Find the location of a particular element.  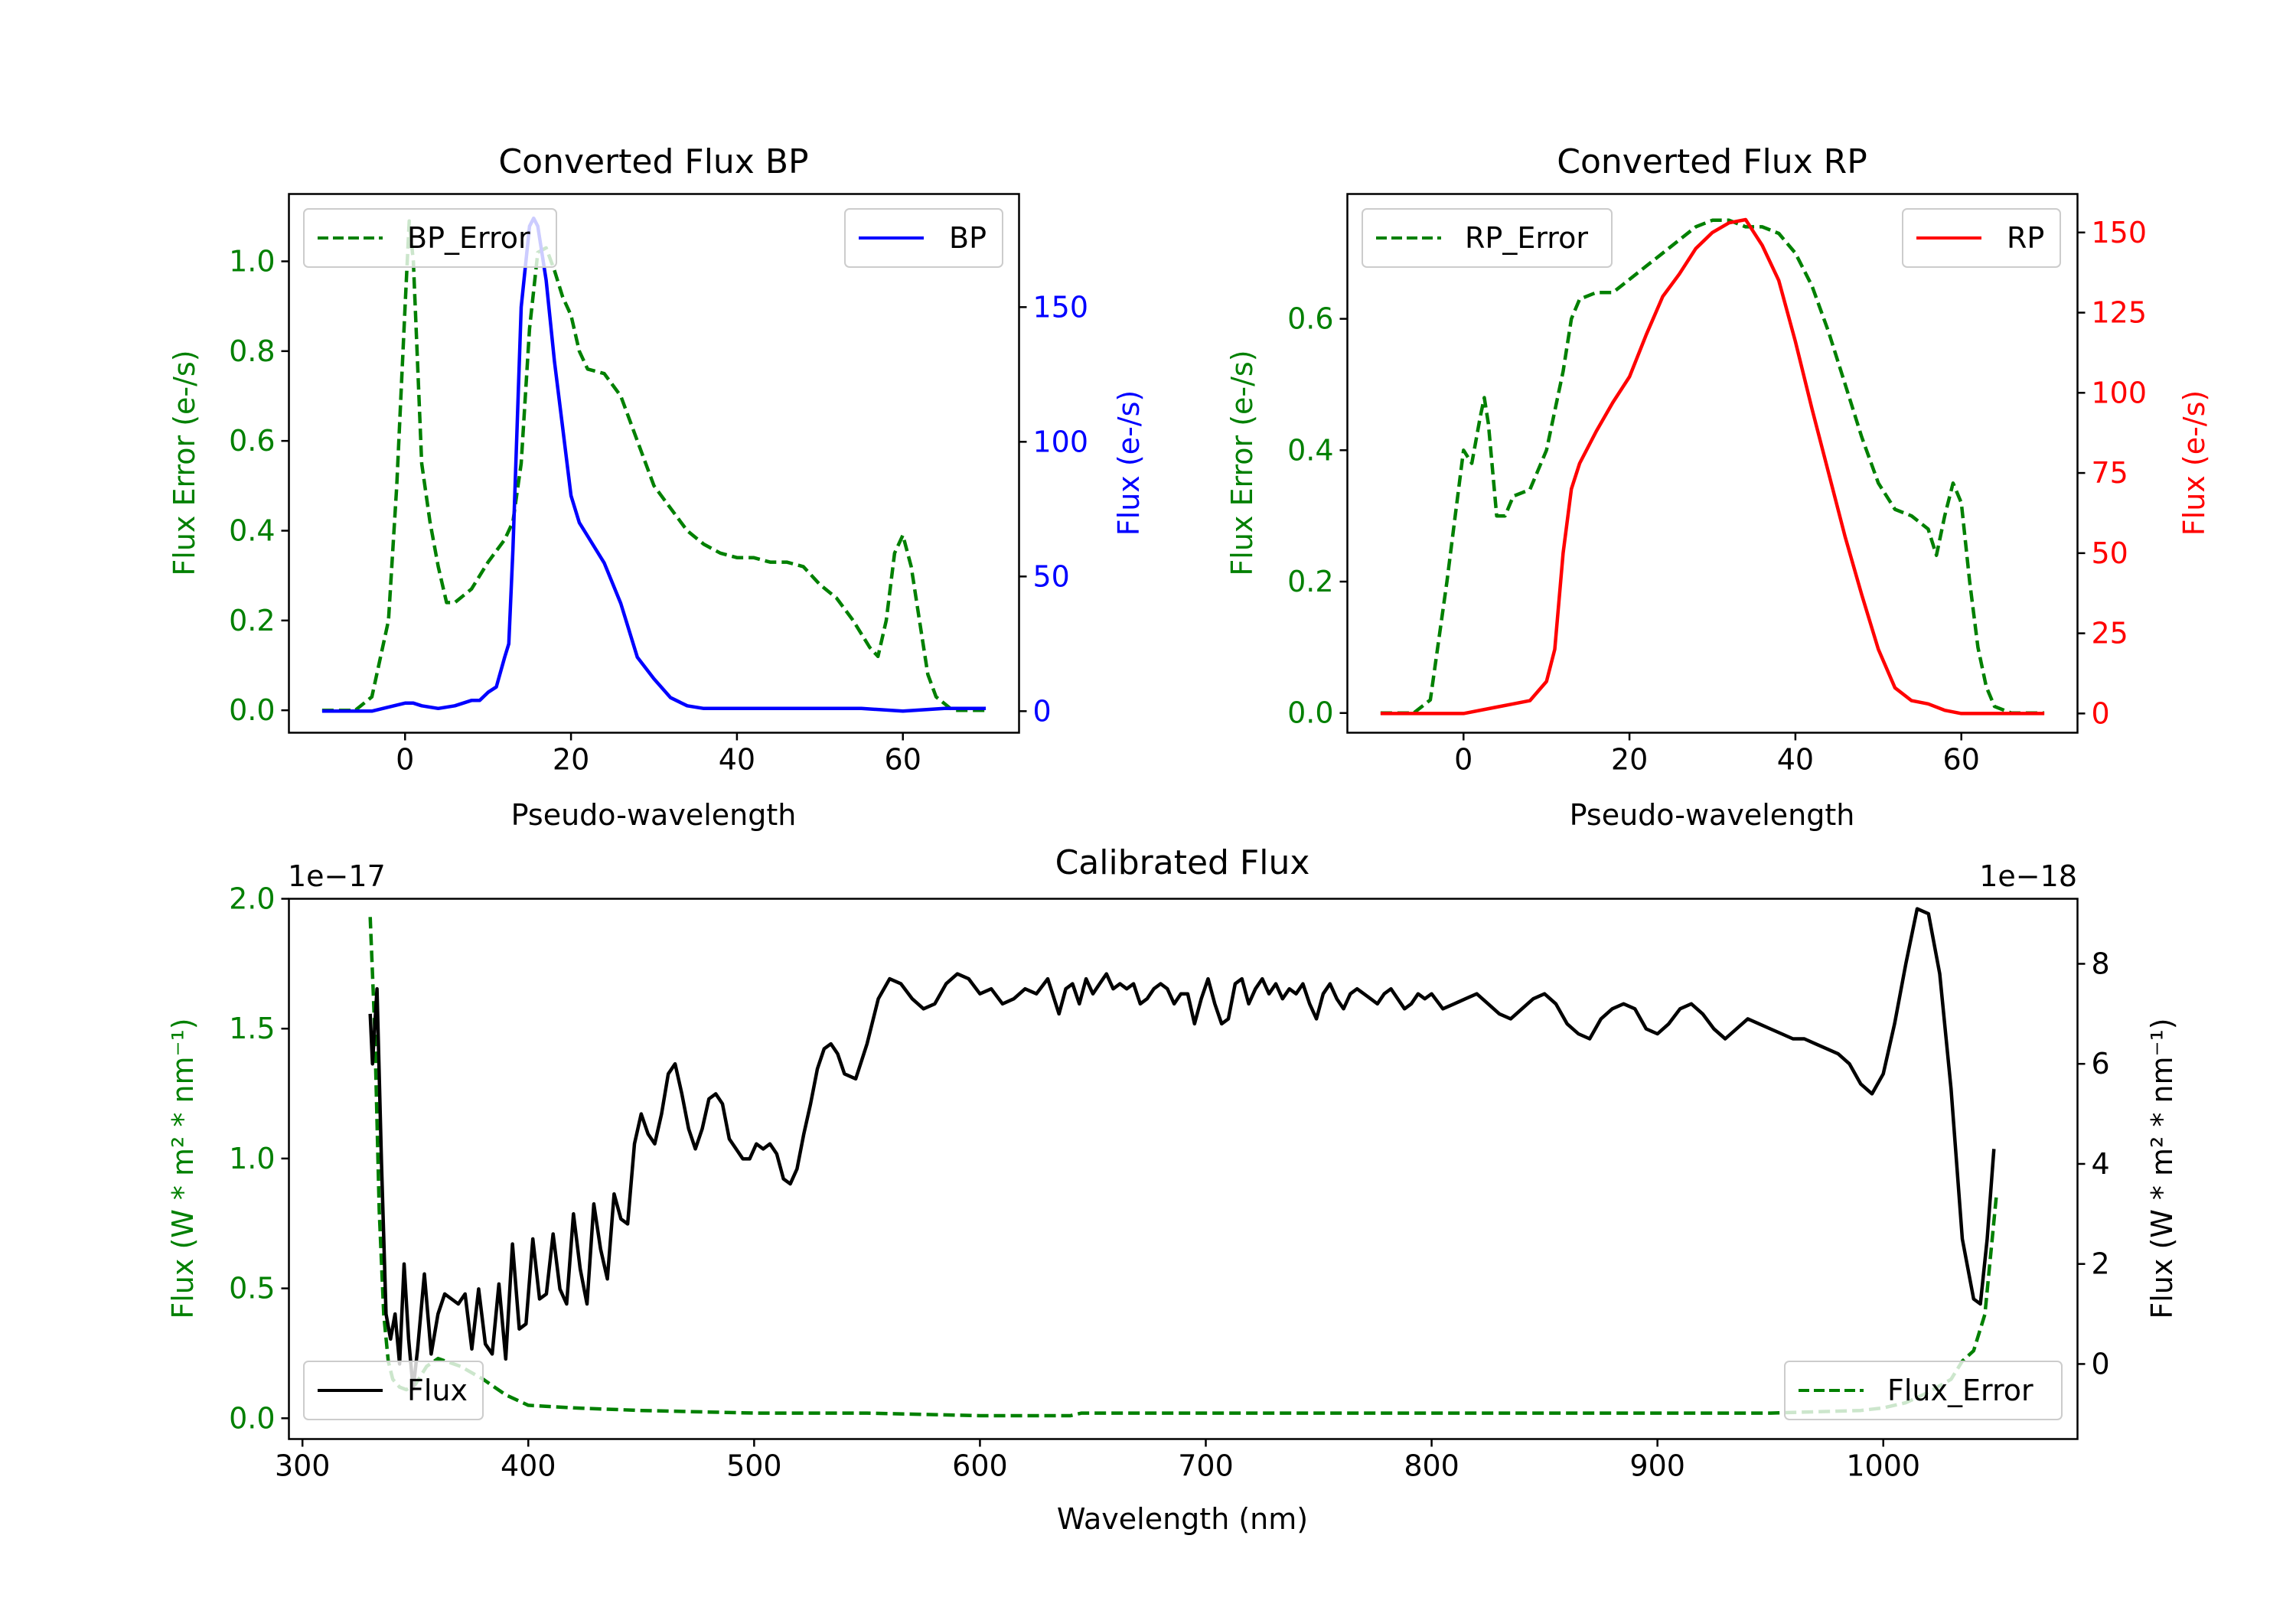

legend-label-flux: Flux is located at coordinates (437, 1390).